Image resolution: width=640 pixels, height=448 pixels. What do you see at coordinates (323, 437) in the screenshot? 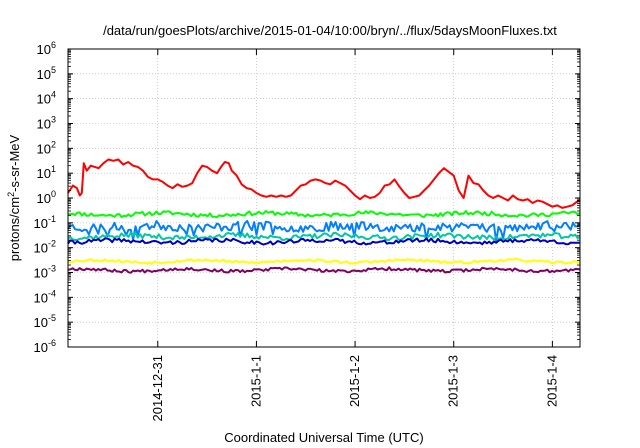
I see `x-axis-title: Coordinated Universal Time (UTC)` at bounding box center [323, 437].